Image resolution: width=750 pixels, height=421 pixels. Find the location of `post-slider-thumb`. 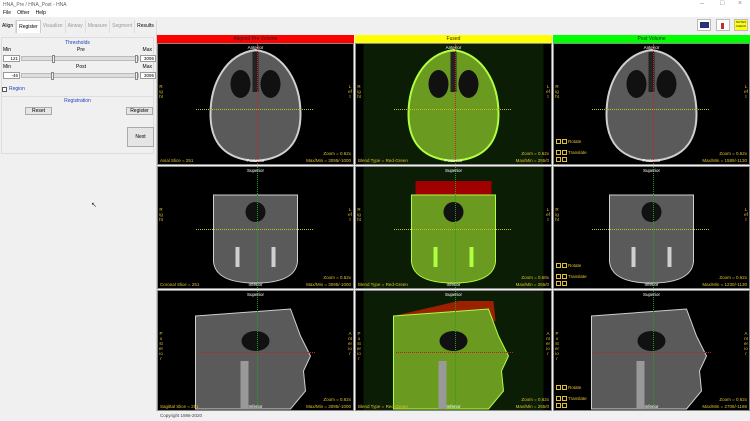

post-slider-thumb is located at coordinates (52, 76).